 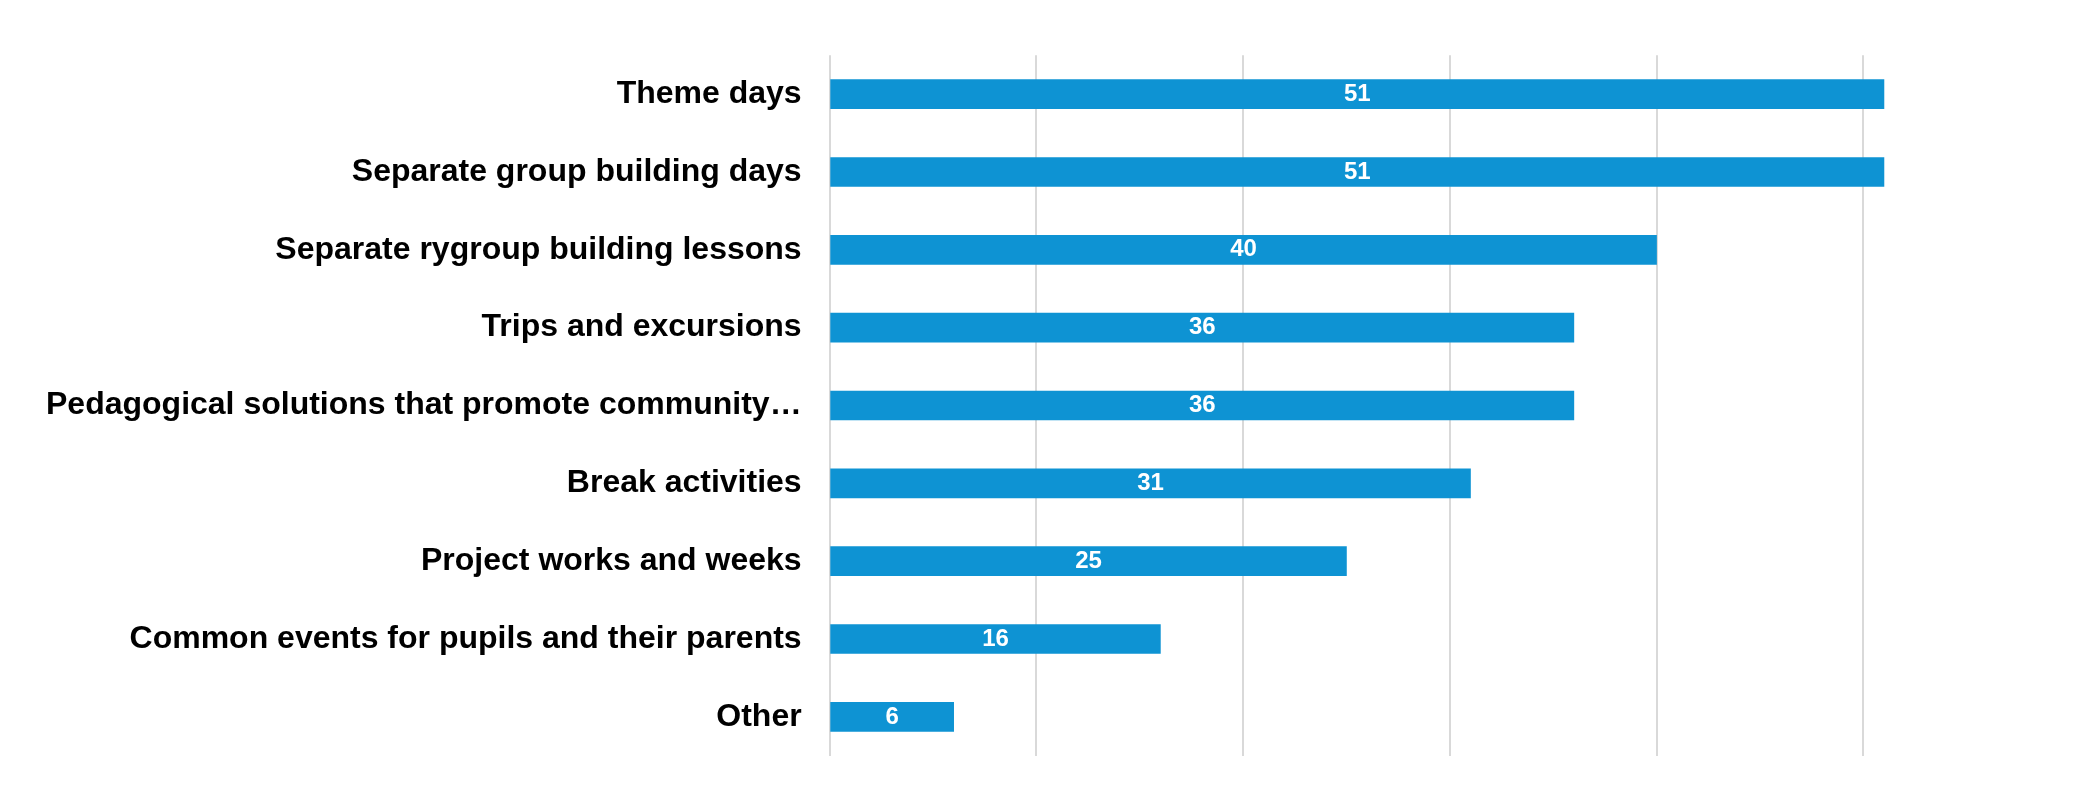 I want to click on y-tick-label: Separate rygroup building lessons, so click(x=538, y=247).